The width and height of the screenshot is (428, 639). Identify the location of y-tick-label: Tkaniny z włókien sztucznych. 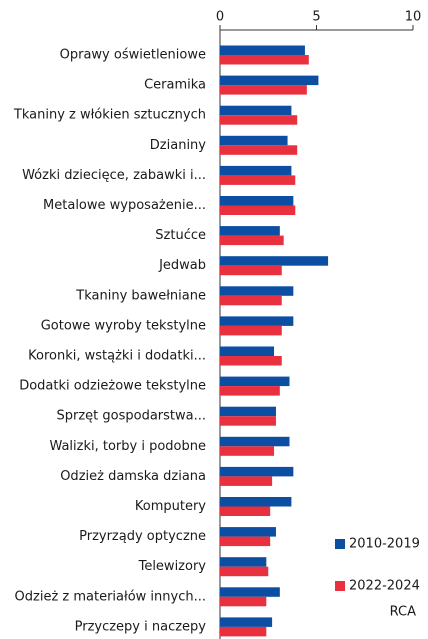
(109, 115).